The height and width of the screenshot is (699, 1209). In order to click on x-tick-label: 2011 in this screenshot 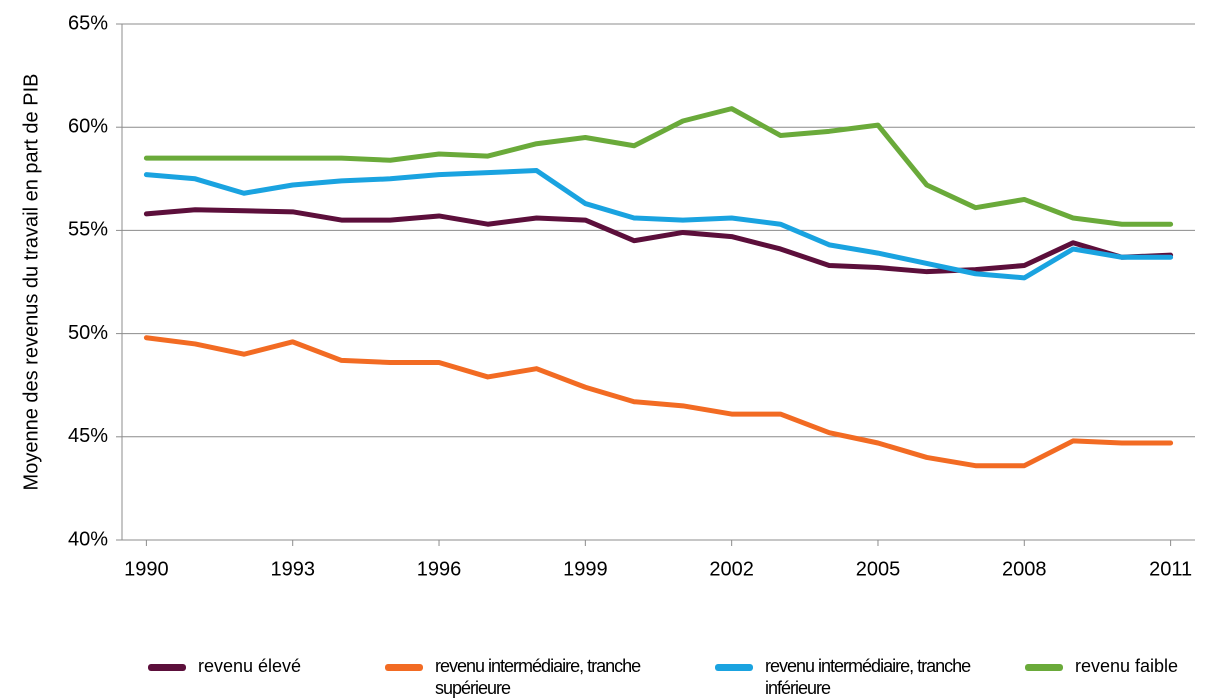, I will do `click(1170, 569)`.